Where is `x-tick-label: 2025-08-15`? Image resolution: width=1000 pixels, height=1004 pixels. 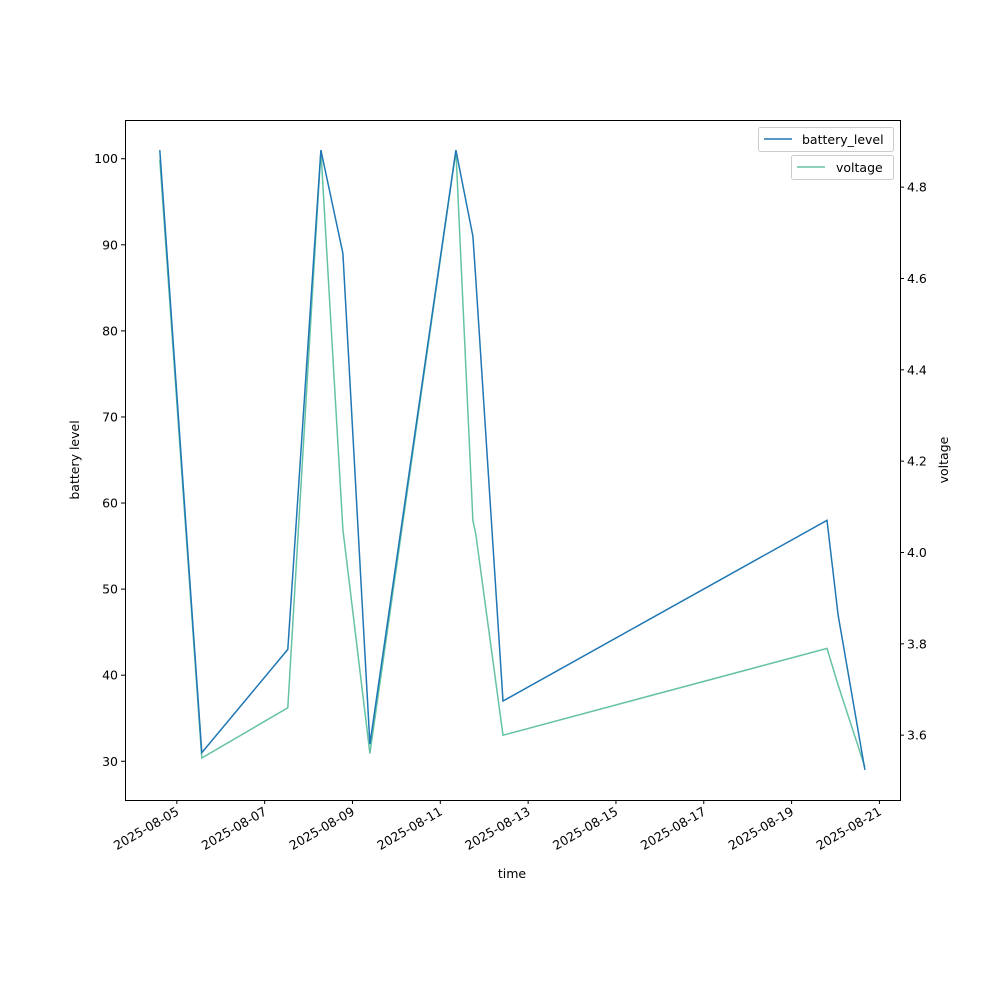 x-tick-label: 2025-08-15 is located at coordinates (585, 828).